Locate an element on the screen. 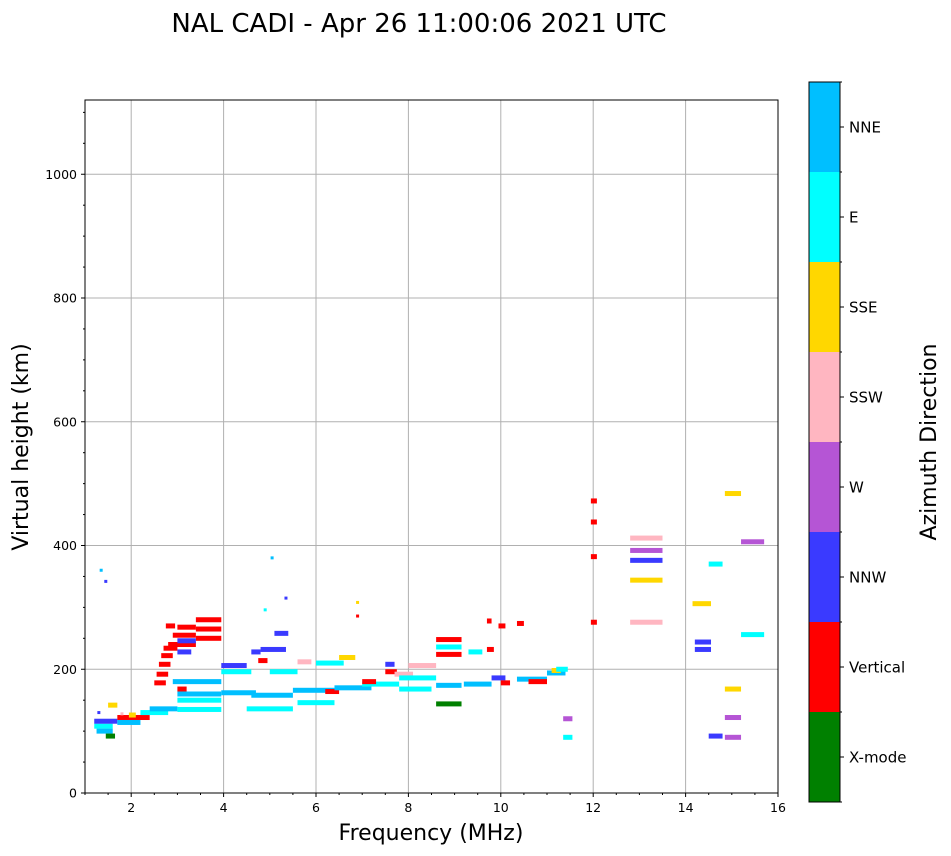 This screenshot has height=856, width=951. colorbar-label-nnw: NNW is located at coordinates (867, 578).